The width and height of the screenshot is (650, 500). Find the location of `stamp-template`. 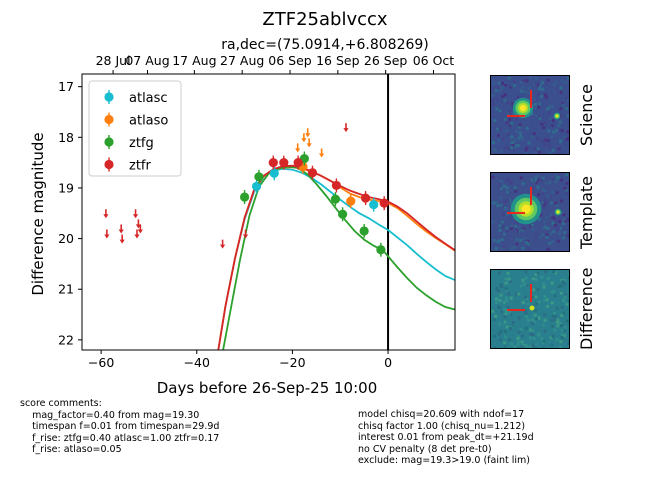

stamp-template is located at coordinates (530, 212).